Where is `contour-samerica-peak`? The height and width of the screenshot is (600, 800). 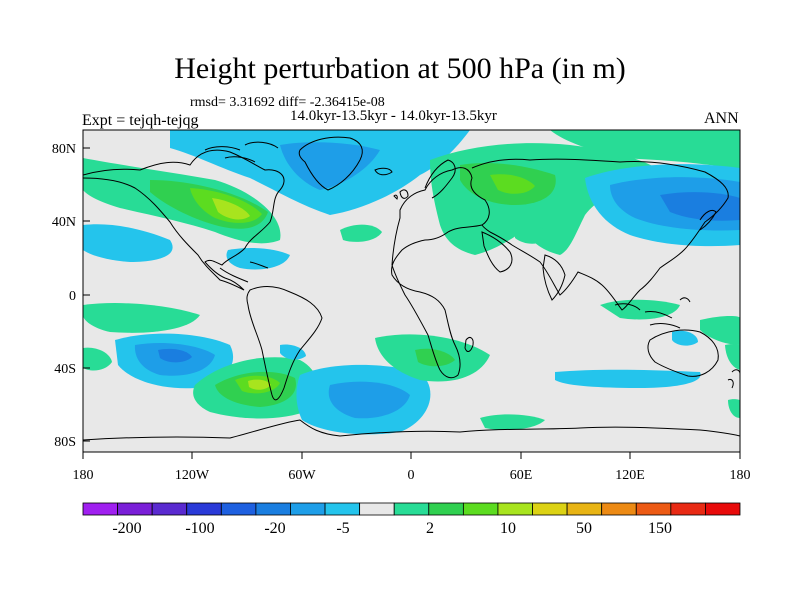
contour-samerica-peak is located at coordinates (259, 384).